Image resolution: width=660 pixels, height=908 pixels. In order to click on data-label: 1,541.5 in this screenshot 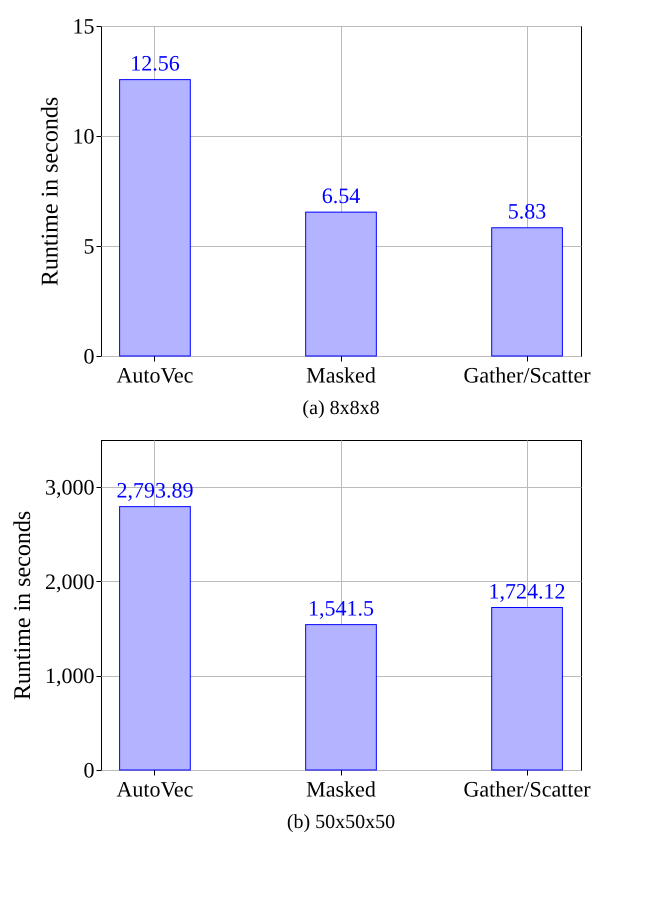, I will do `click(341, 608)`.